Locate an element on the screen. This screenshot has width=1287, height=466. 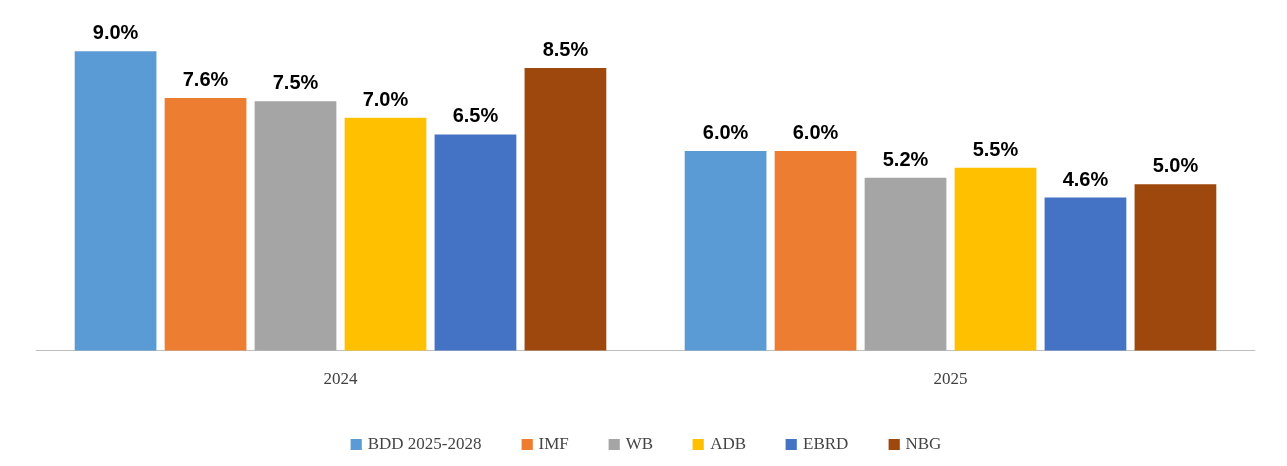
data-label: 7.6% is located at coordinates (205, 78).